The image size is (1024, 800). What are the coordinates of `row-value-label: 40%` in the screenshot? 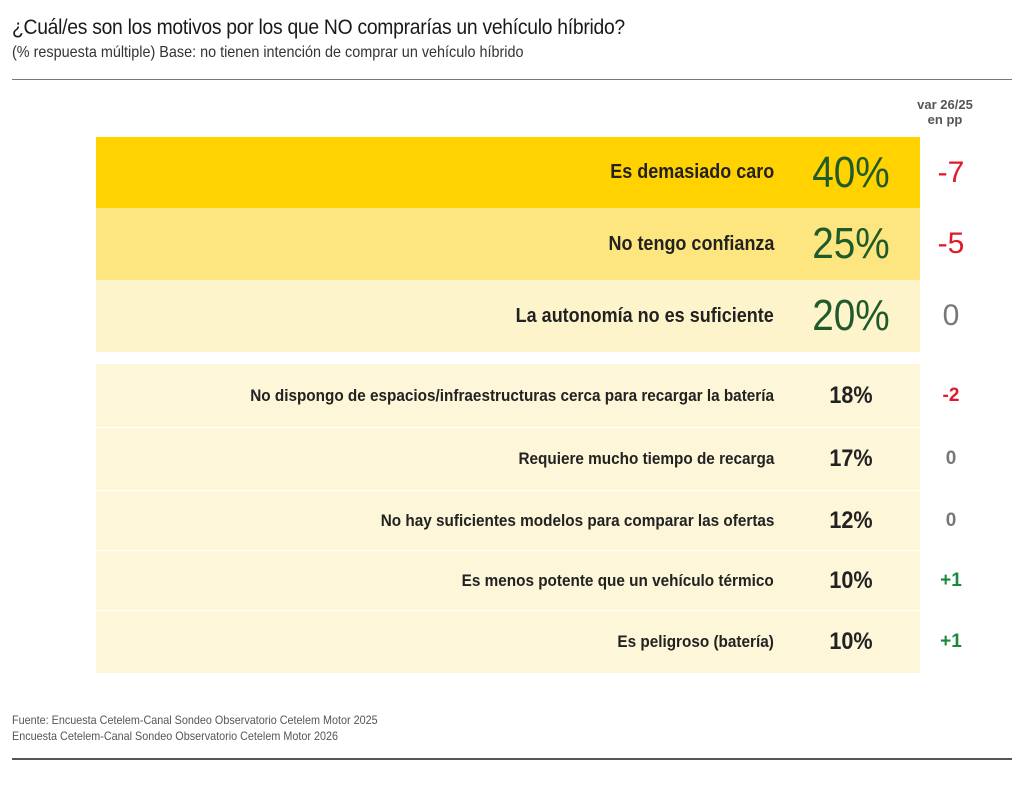 It's located at (851, 172).